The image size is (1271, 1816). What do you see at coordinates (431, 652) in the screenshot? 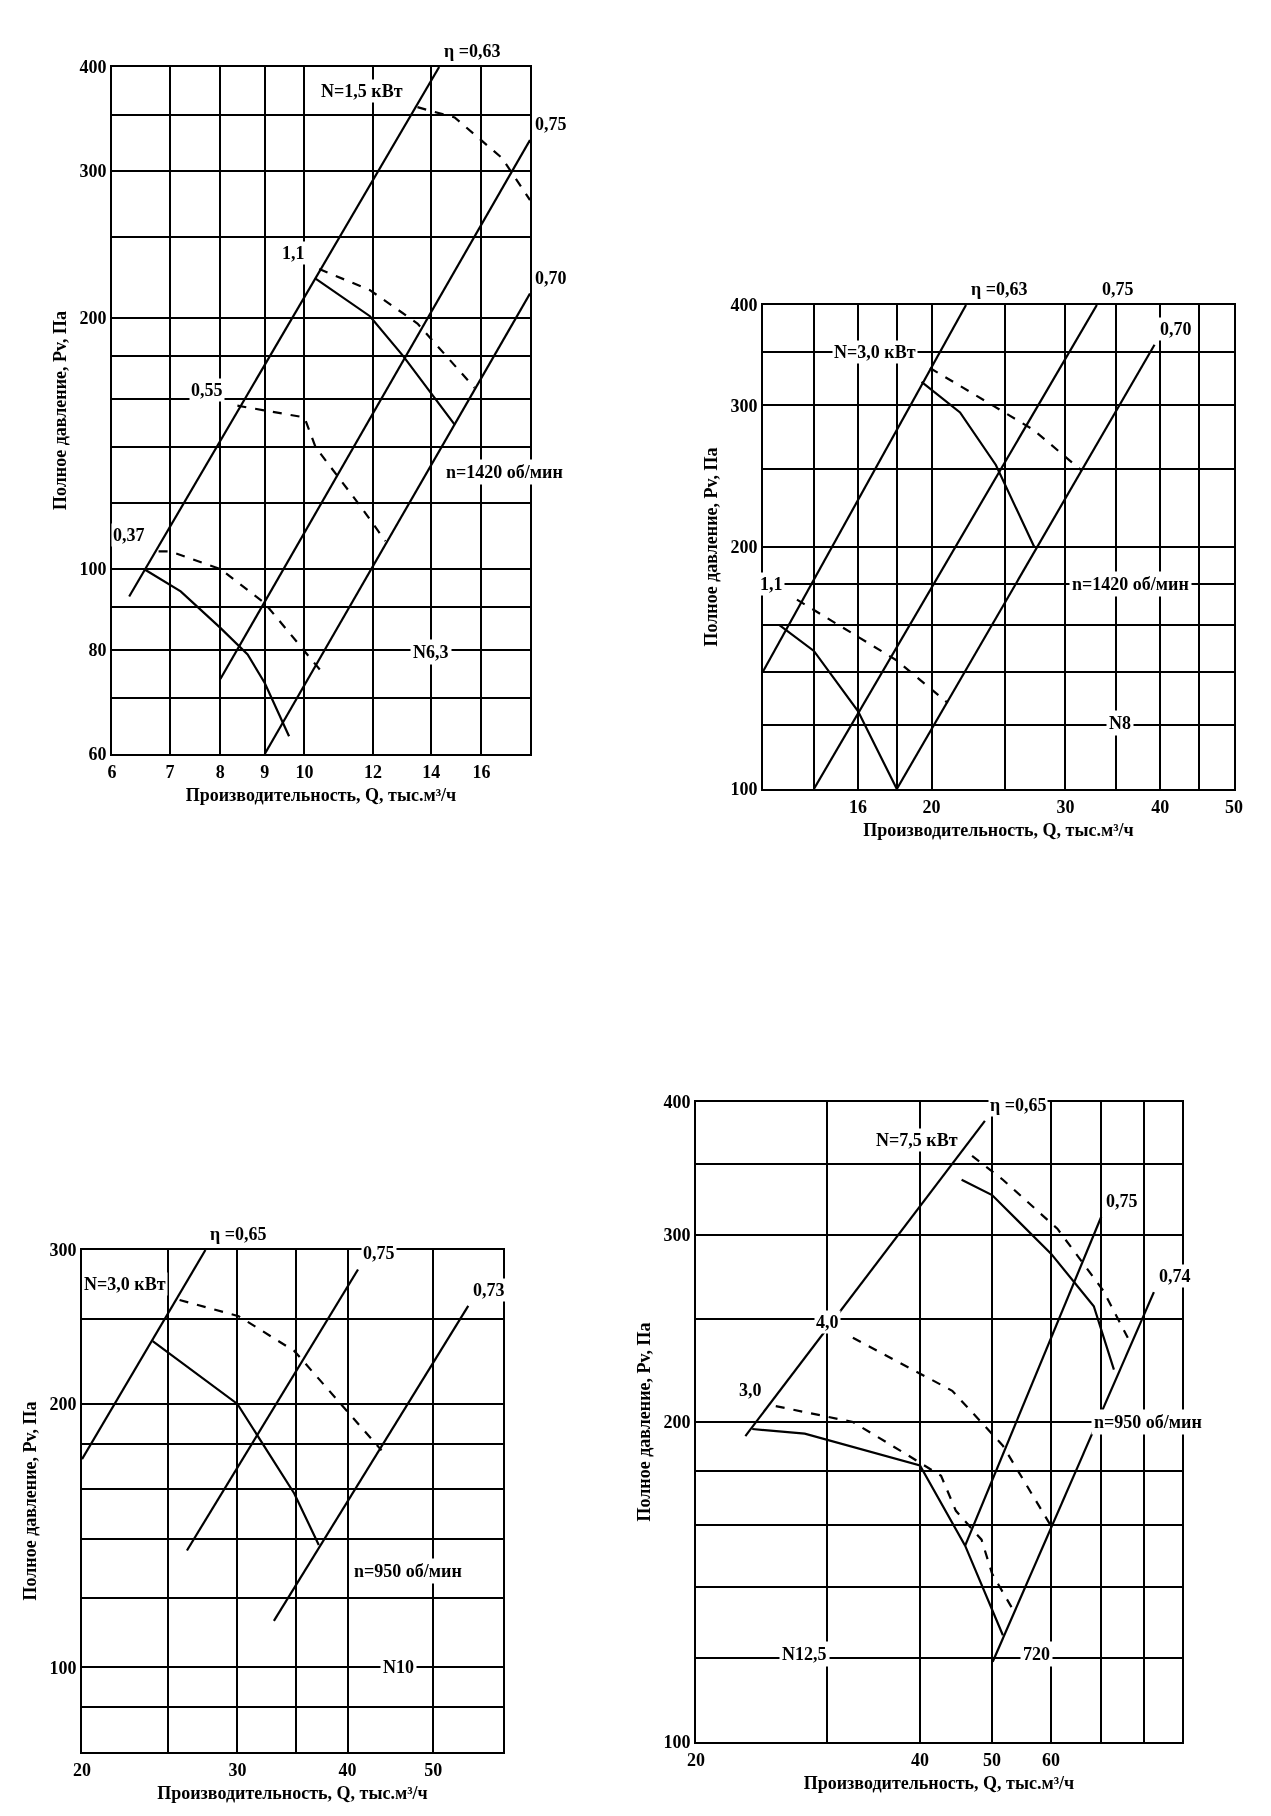
I see `annotation: N6,3` at bounding box center [431, 652].